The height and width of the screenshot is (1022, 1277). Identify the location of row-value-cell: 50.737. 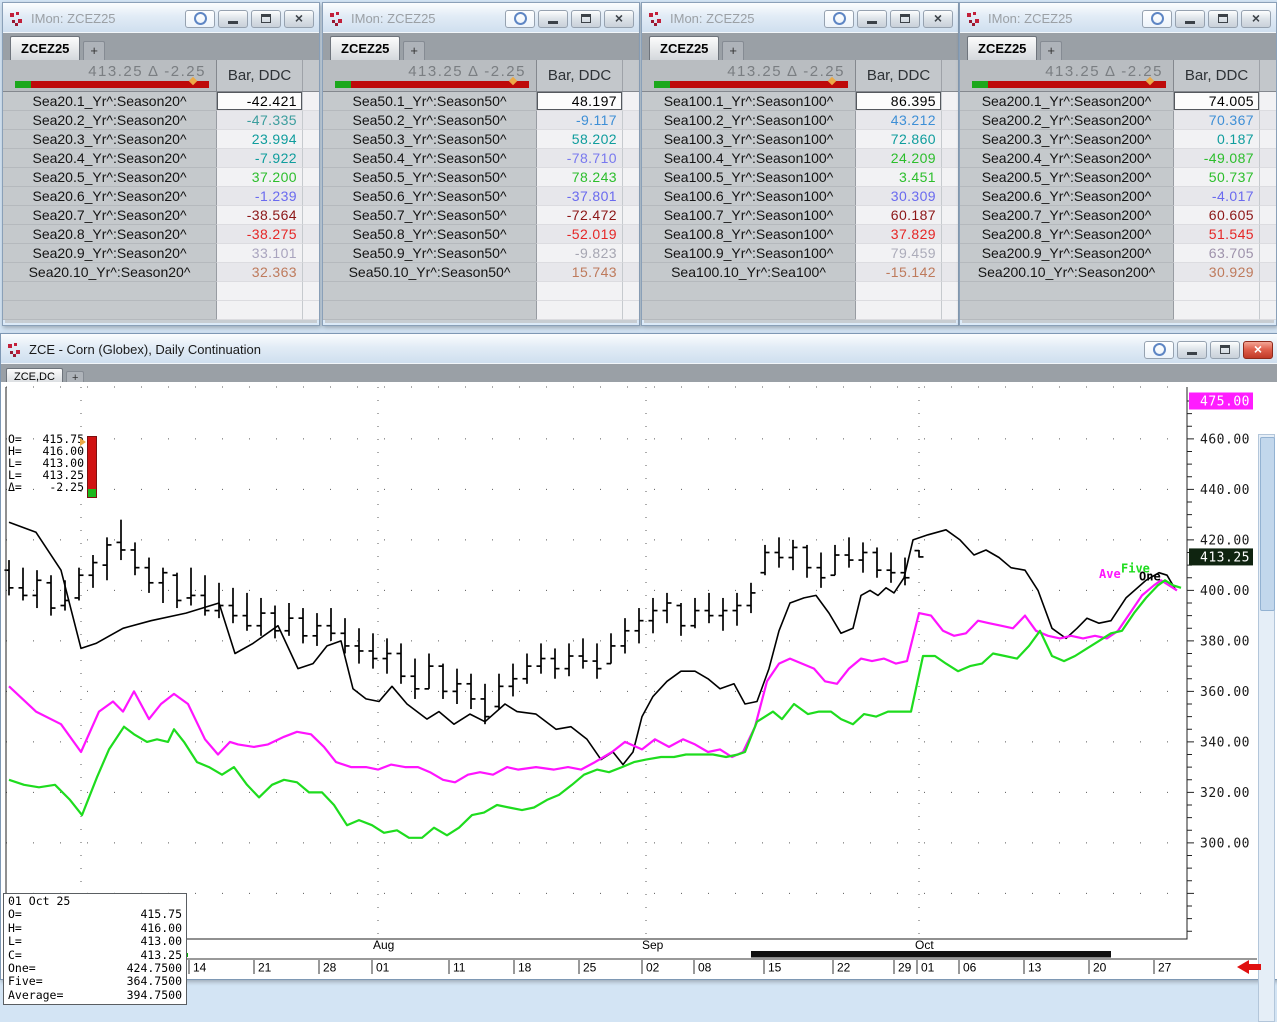
(1216, 177).